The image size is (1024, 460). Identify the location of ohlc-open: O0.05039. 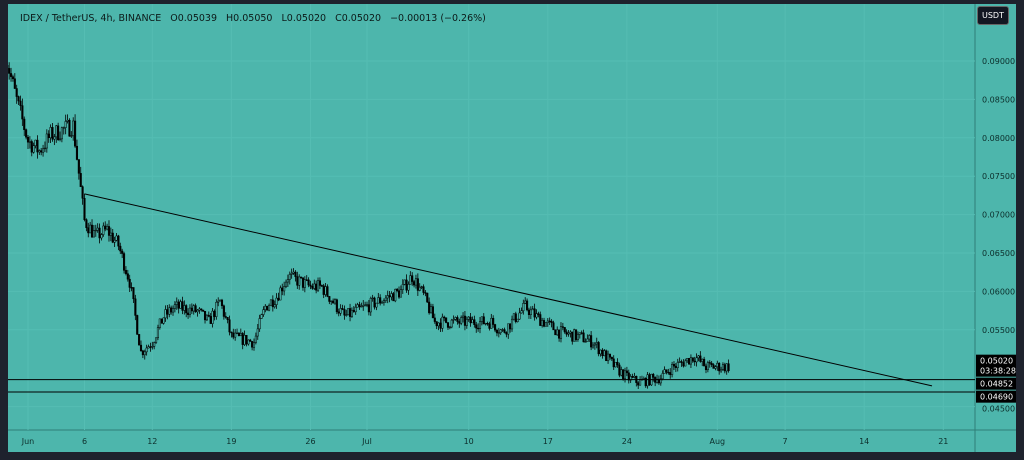
(193, 18).